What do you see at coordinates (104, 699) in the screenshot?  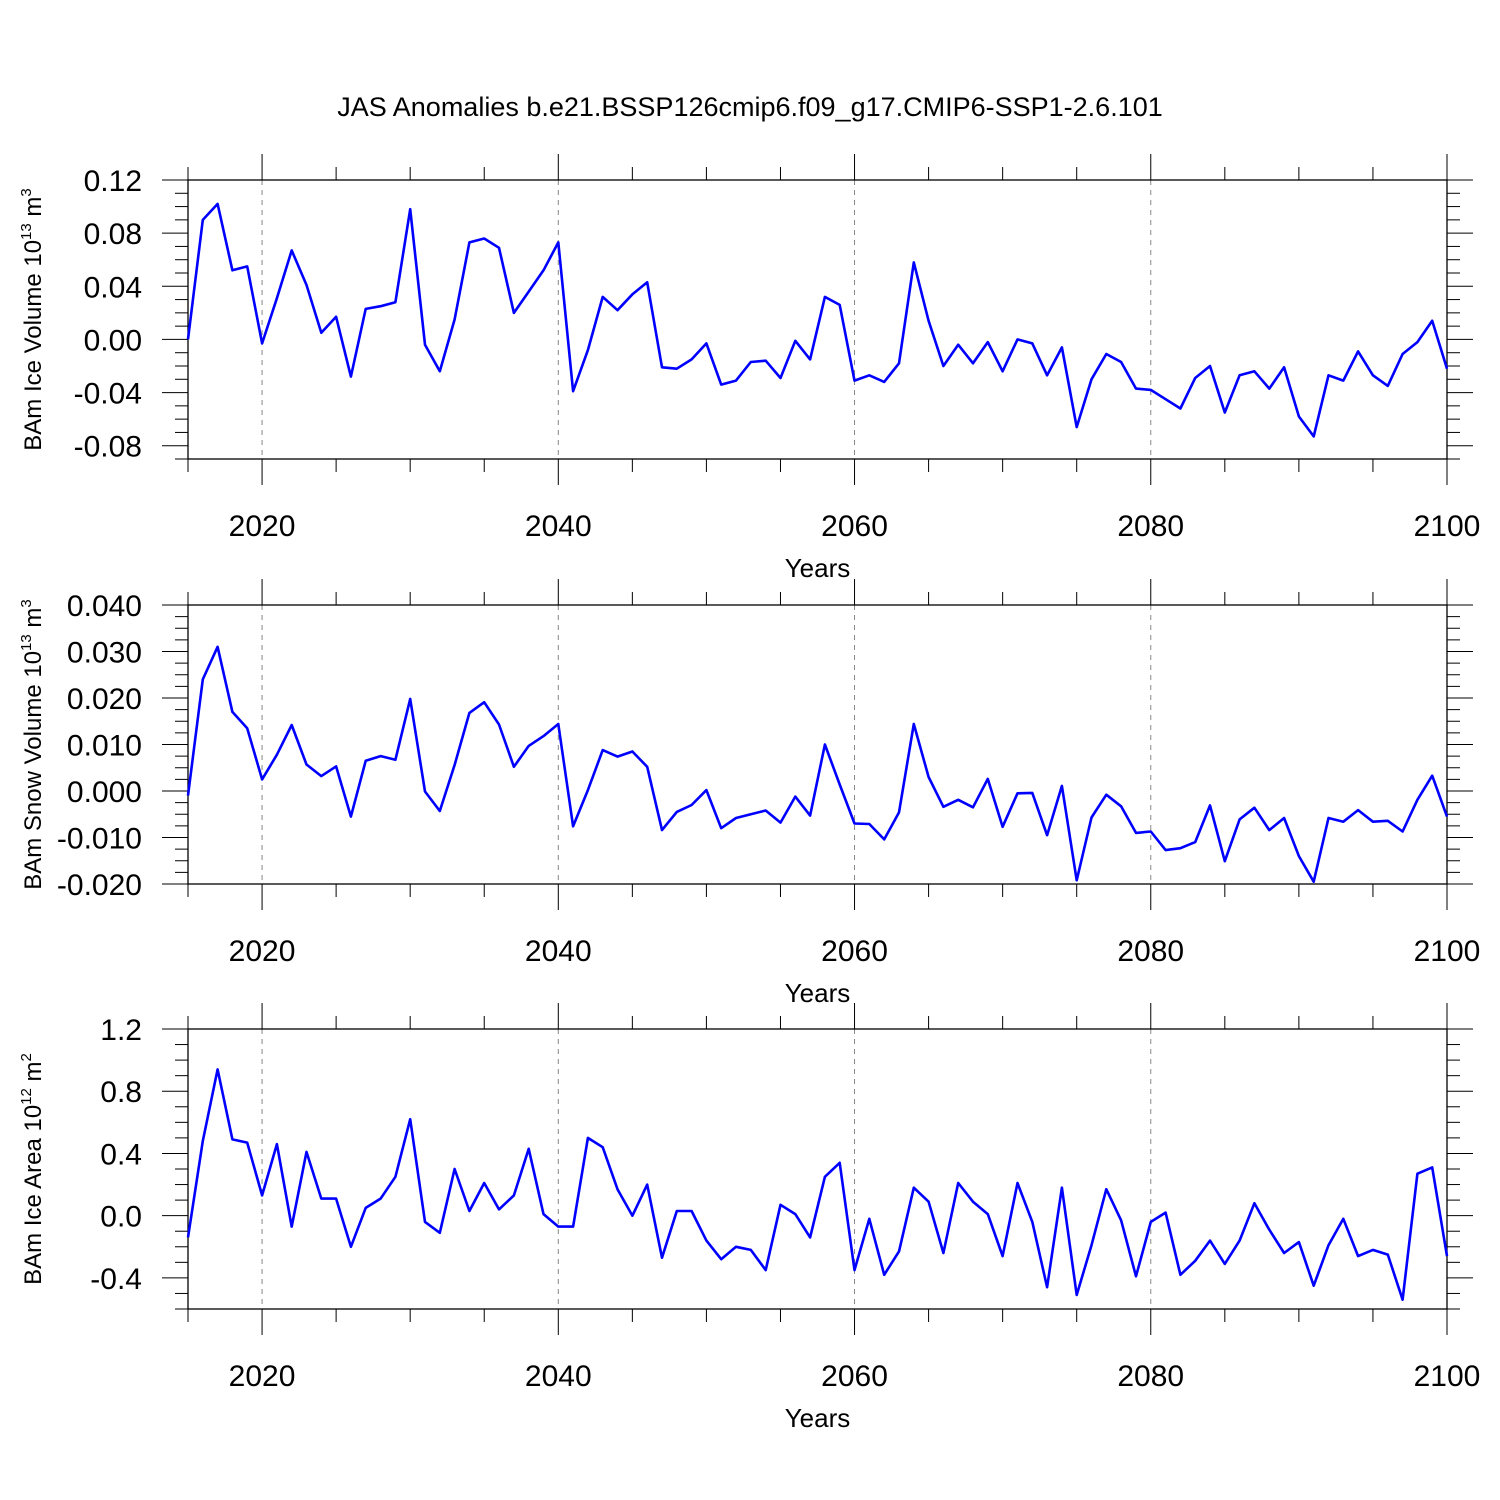 I see `y-tick-label: 0.020` at bounding box center [104, 699].